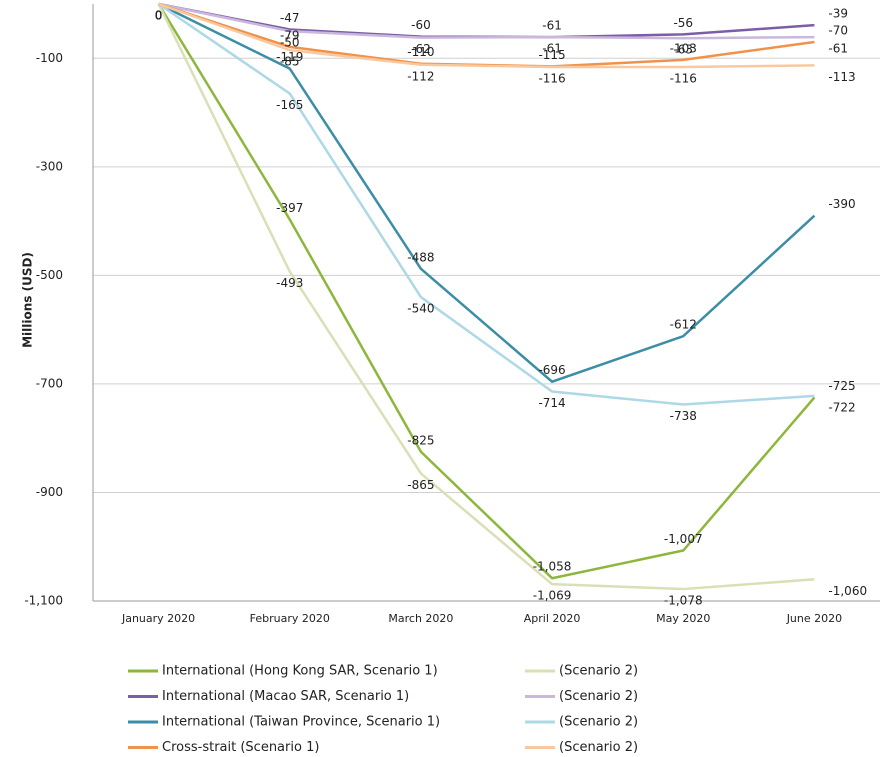  Describe the element at coordinates (289, 208) in the screenshot. I see `data-label: -397` at that location.